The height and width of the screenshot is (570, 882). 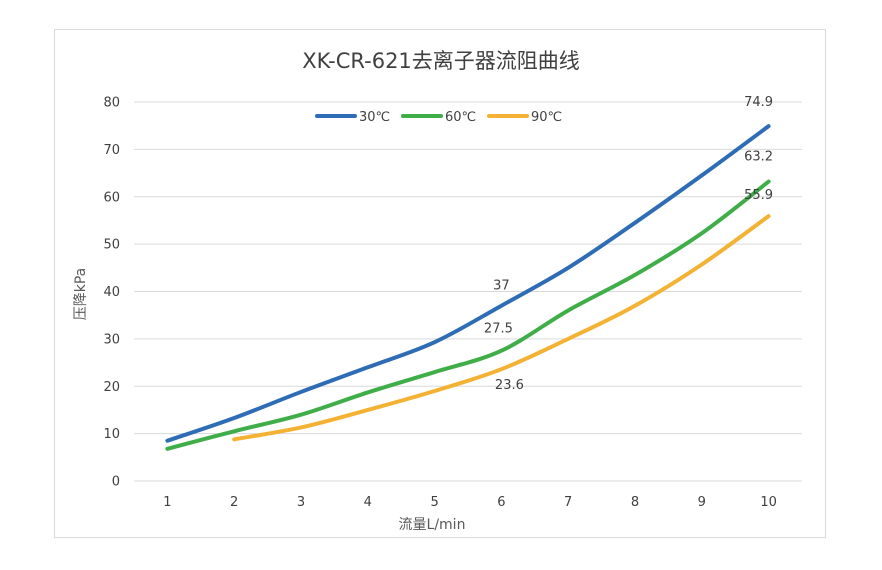 I want to click on x-tick-label: 10, so click(x=768, y=502).